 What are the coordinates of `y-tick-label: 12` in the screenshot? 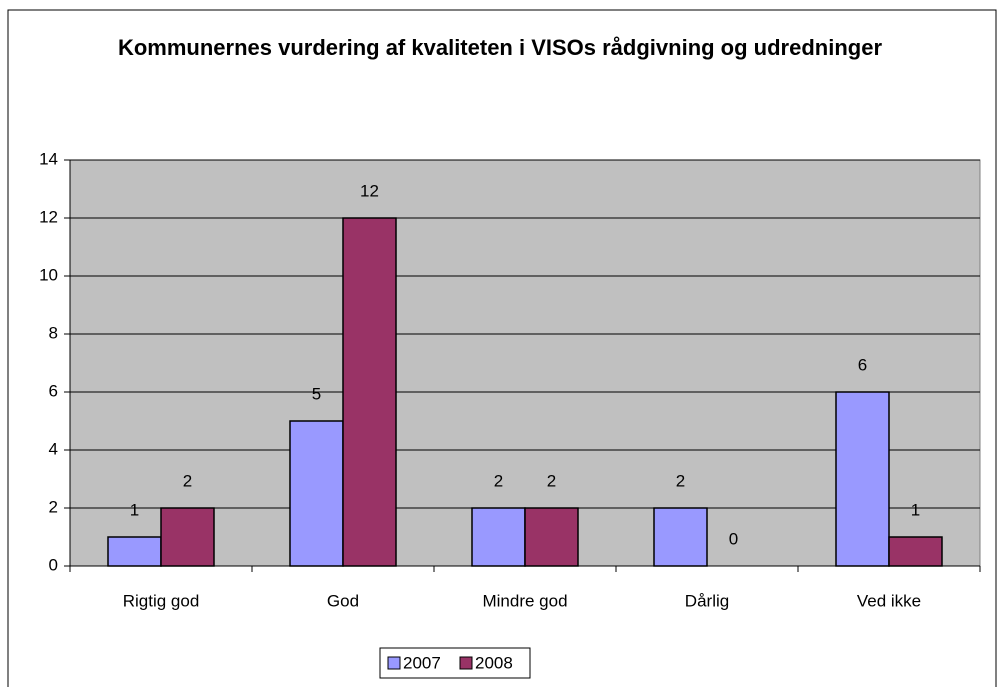 It's located at (48, 216).